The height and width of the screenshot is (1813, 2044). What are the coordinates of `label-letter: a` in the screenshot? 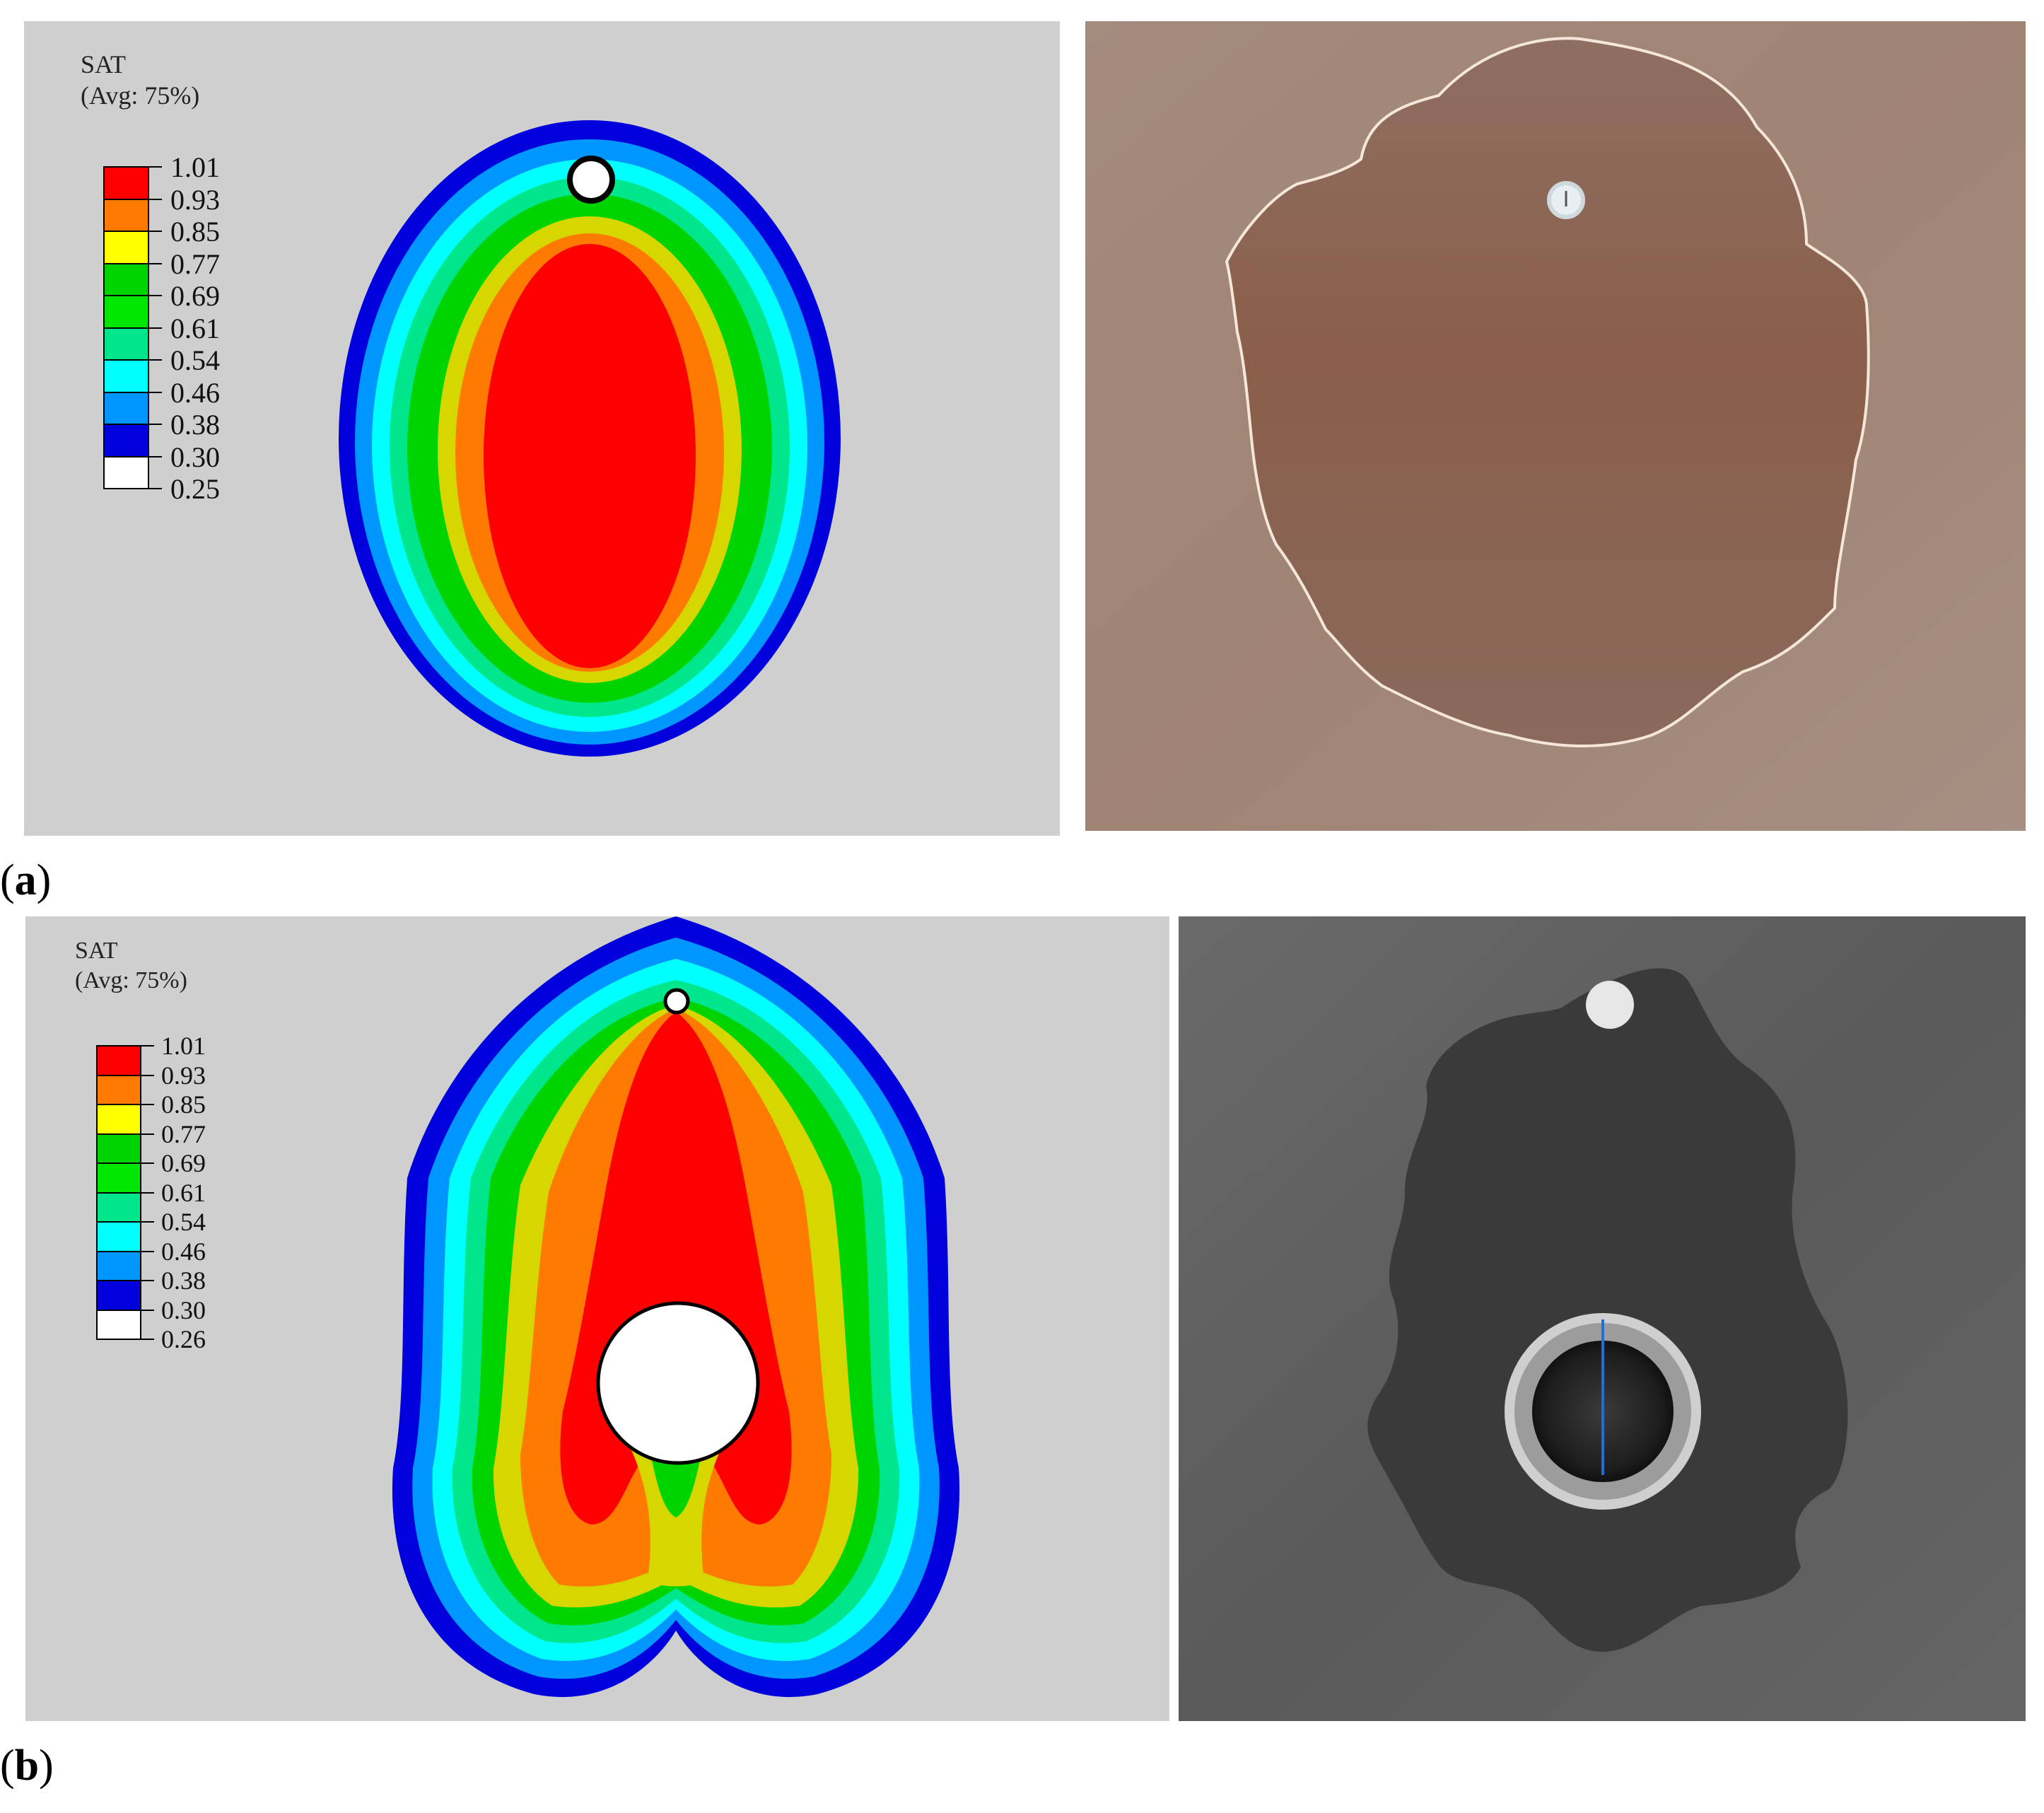 It's located at (26, 880).